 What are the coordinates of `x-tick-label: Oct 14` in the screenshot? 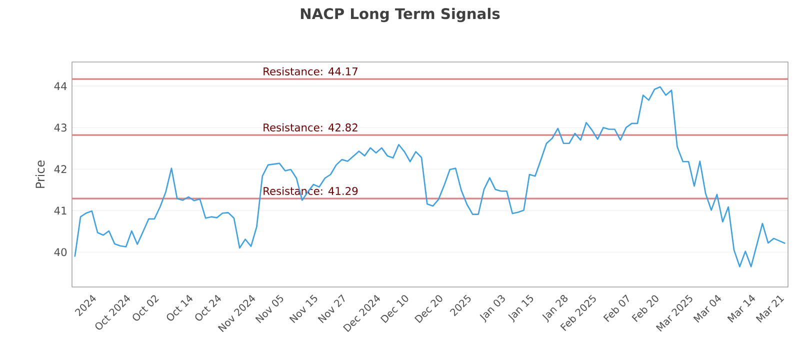 It's located at (179, 307).